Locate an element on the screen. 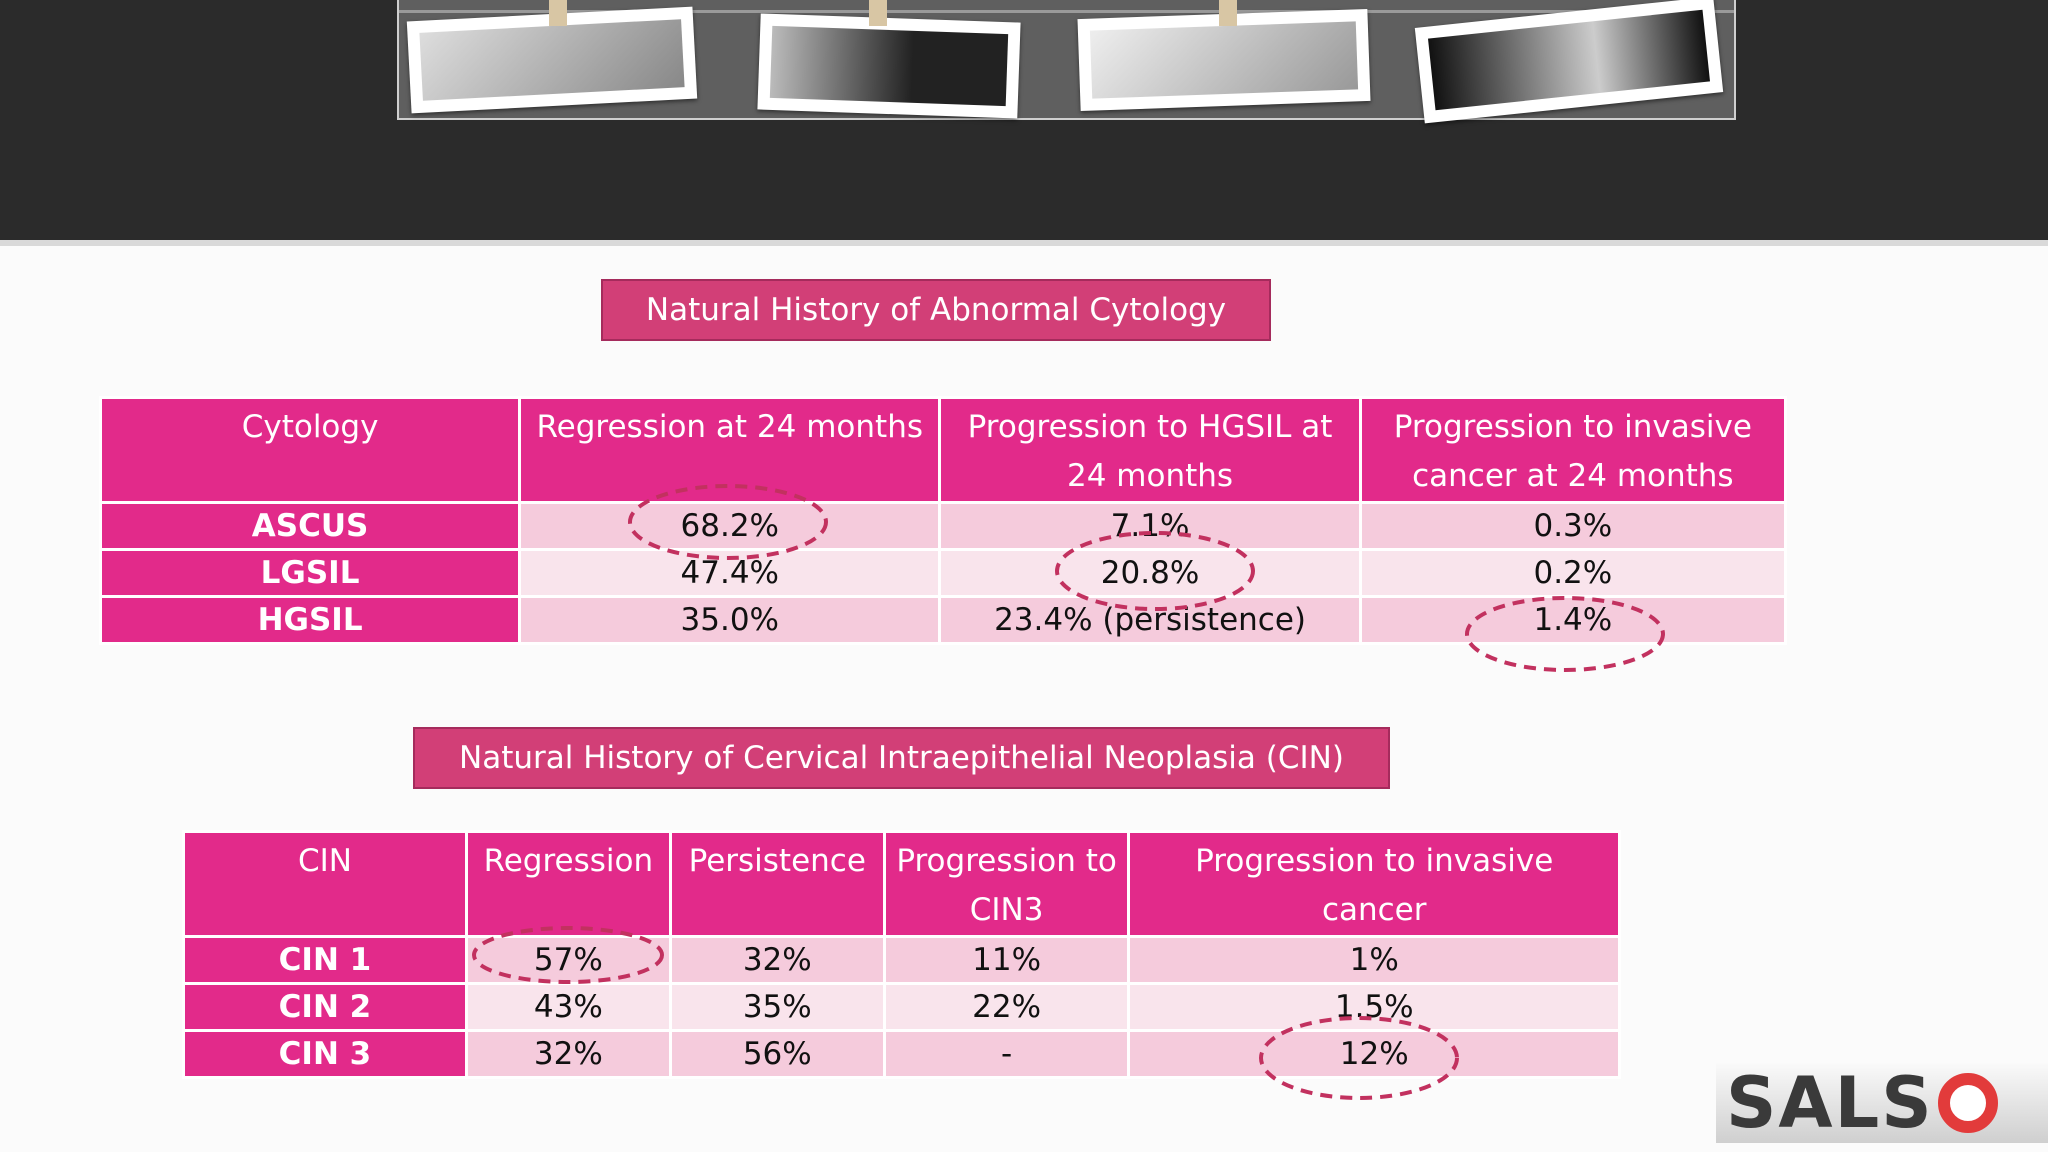  row-label-ascus: ASCUS is located at coordinates (310, 526).